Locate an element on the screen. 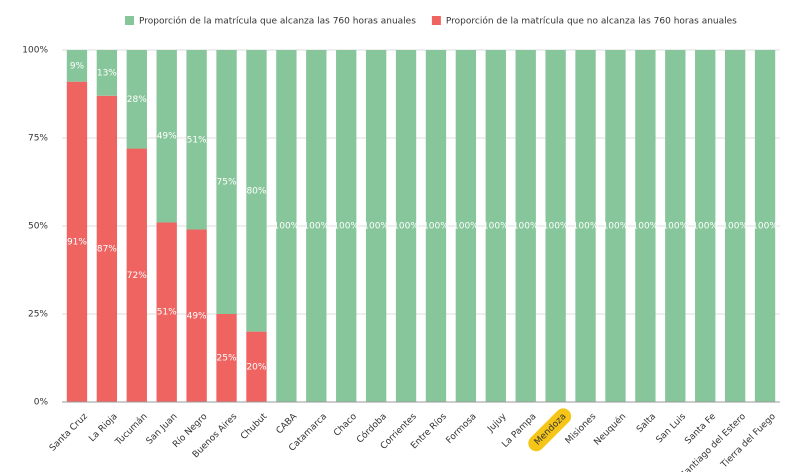 Image resolution: width=790 pixels, height=472 pixels. data-label: 9% is located at coordinates (77, 66).